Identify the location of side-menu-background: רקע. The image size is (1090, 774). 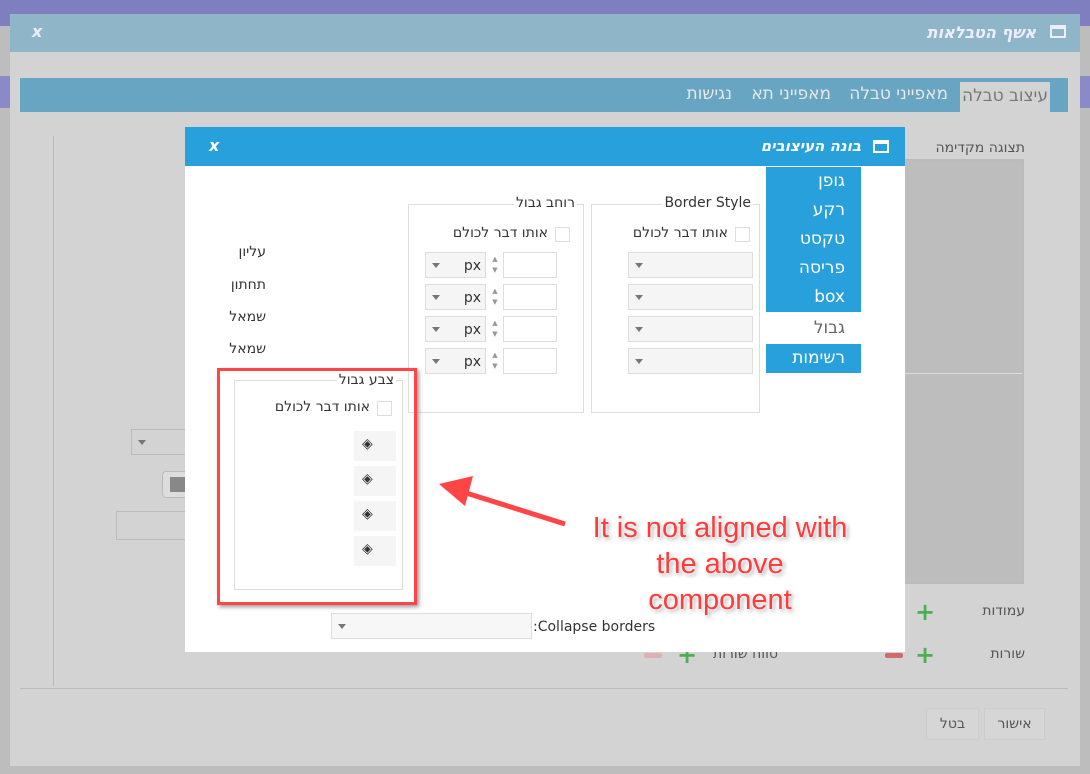
(813, 210).